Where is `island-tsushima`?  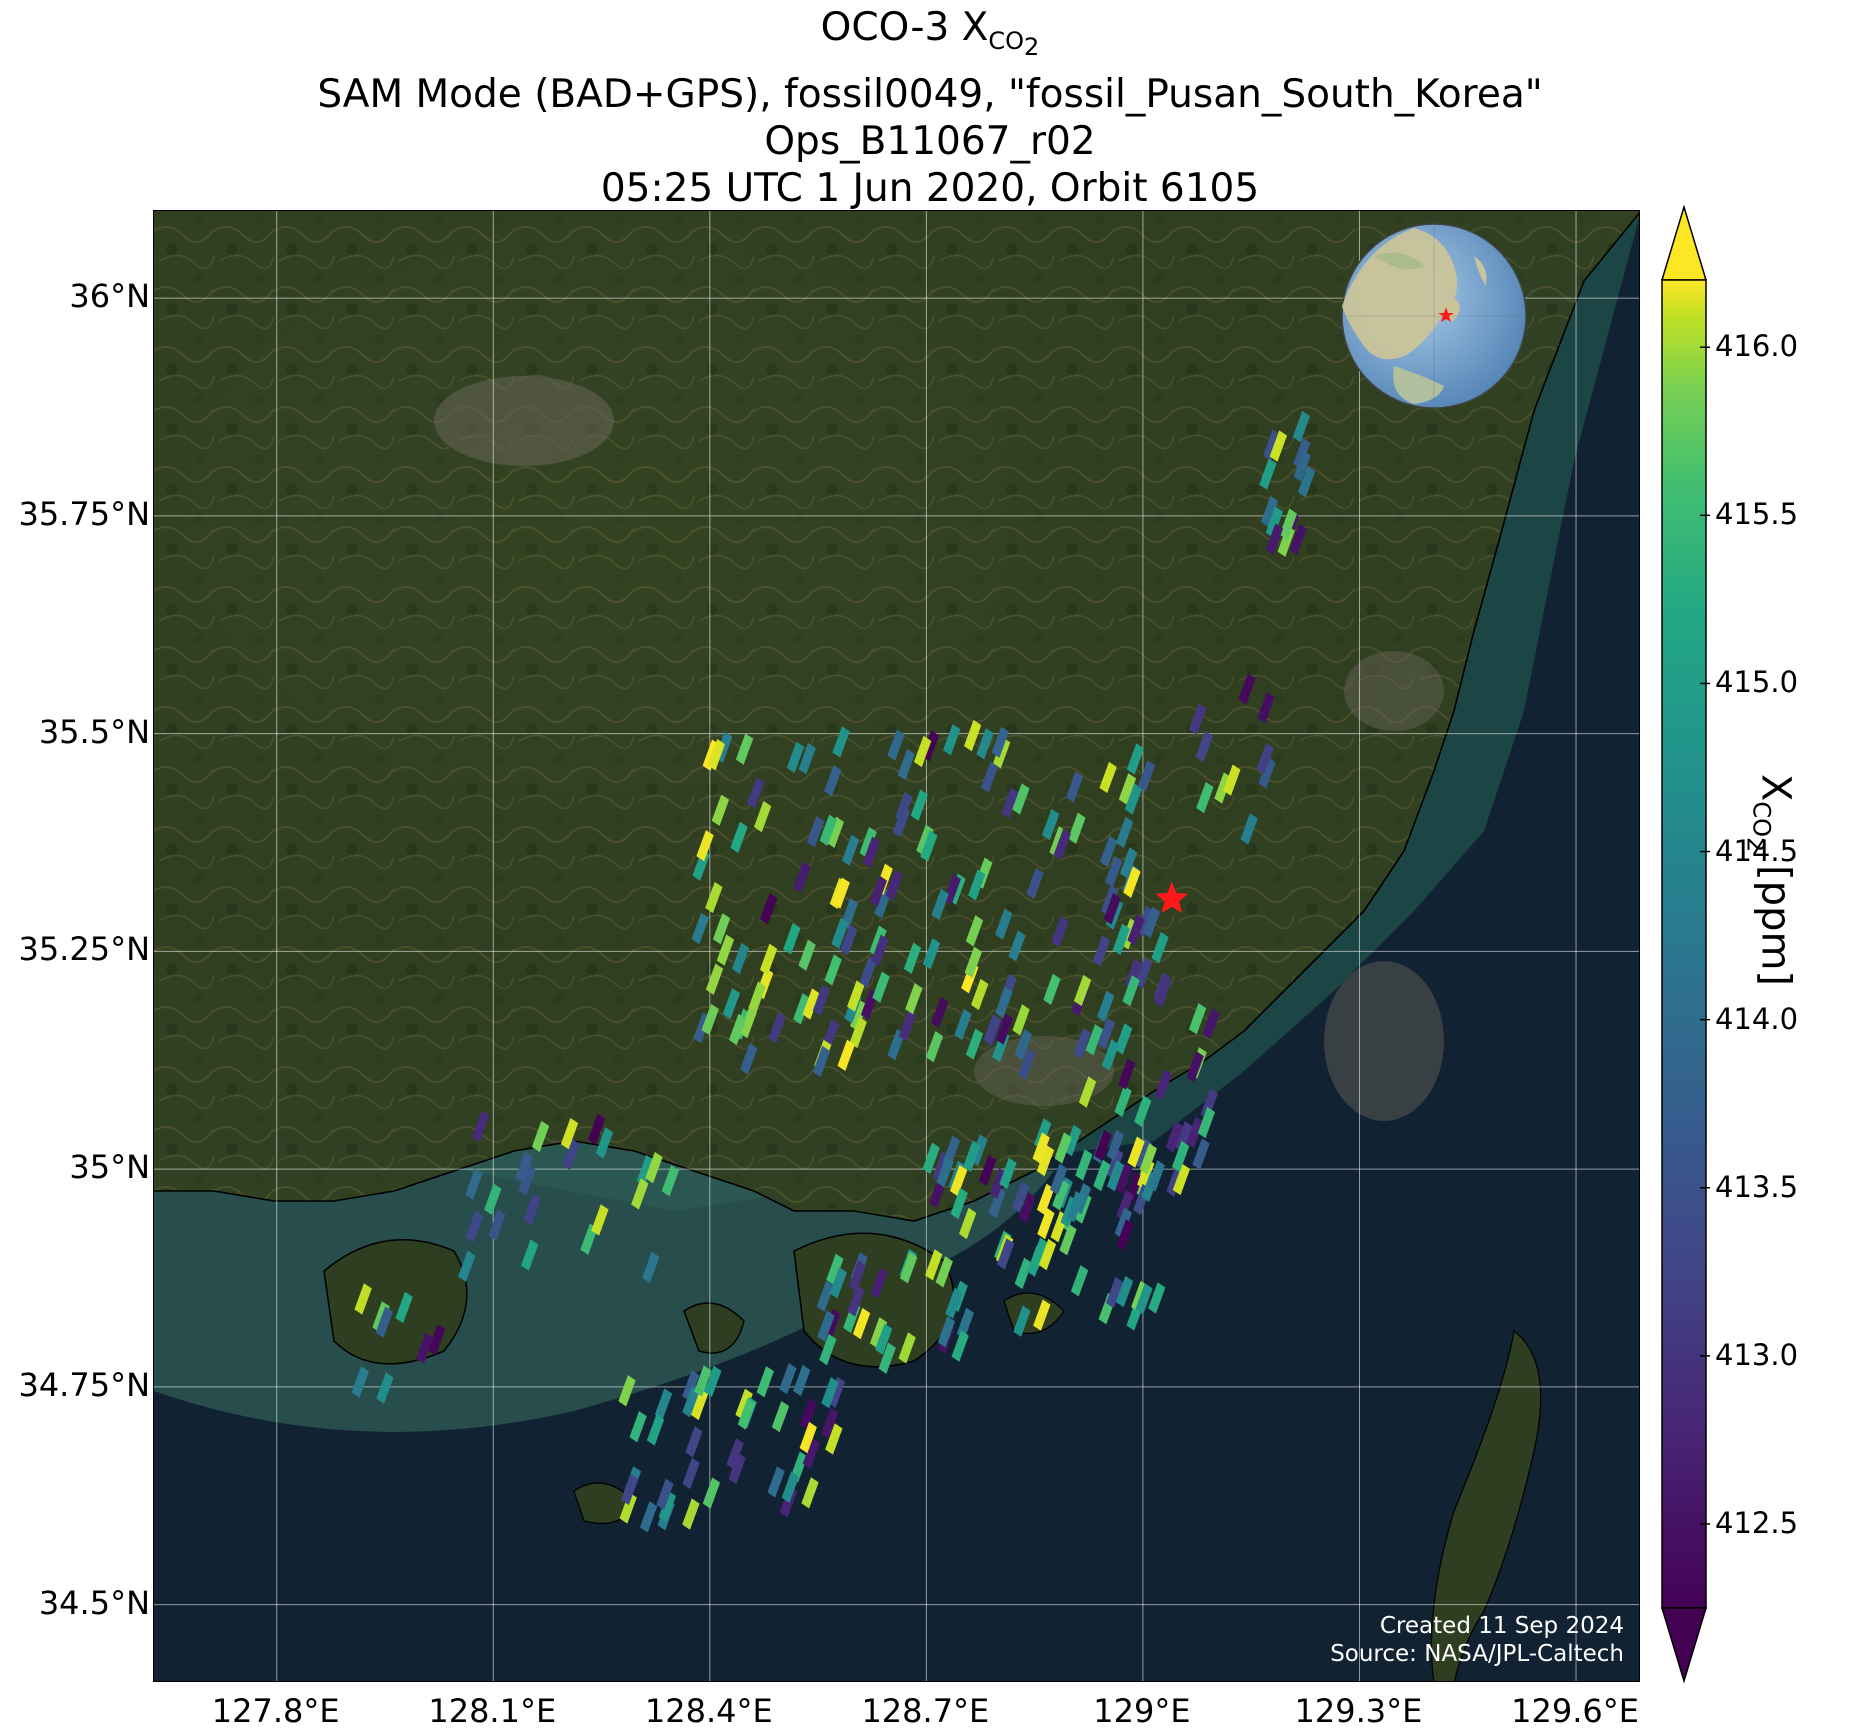 island-tsushima is located at coordinates (1486, 1505).